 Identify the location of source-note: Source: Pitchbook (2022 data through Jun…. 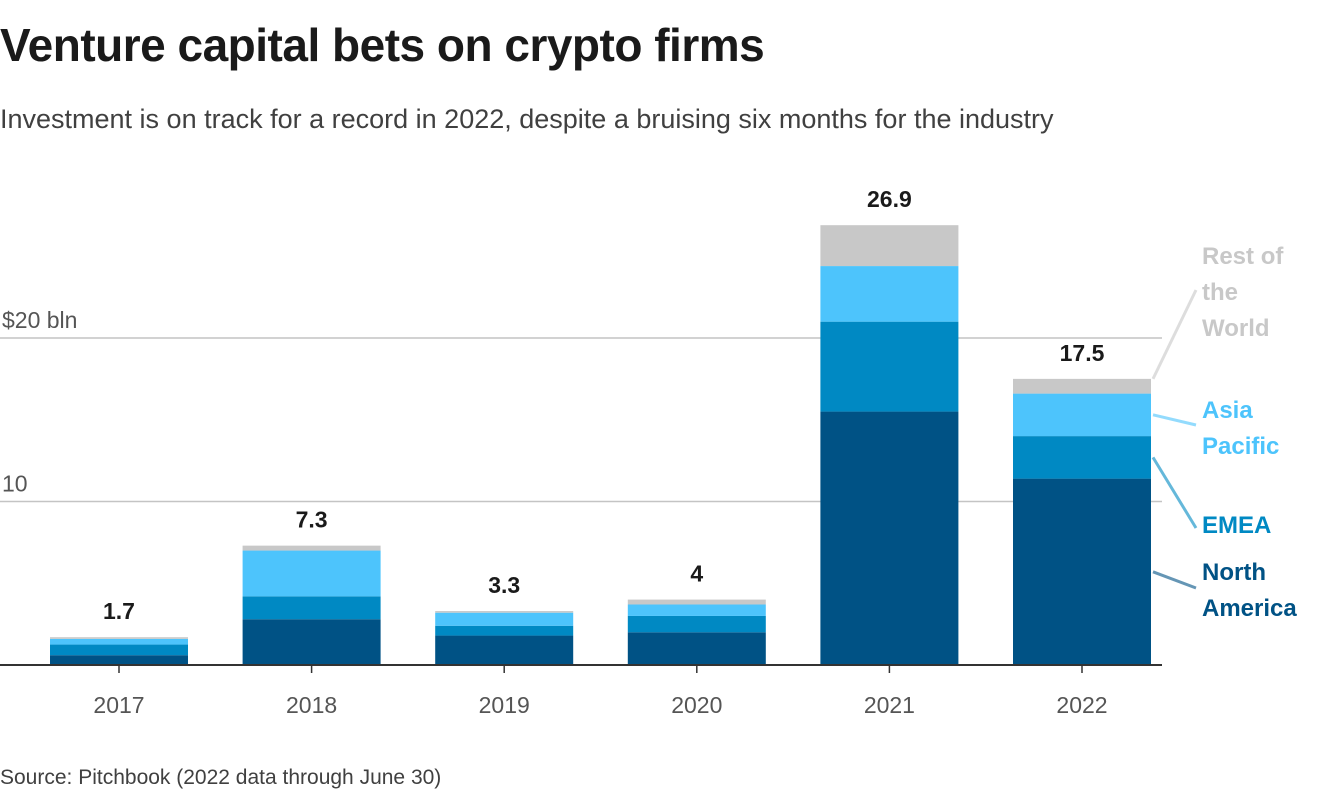
(221, 777).